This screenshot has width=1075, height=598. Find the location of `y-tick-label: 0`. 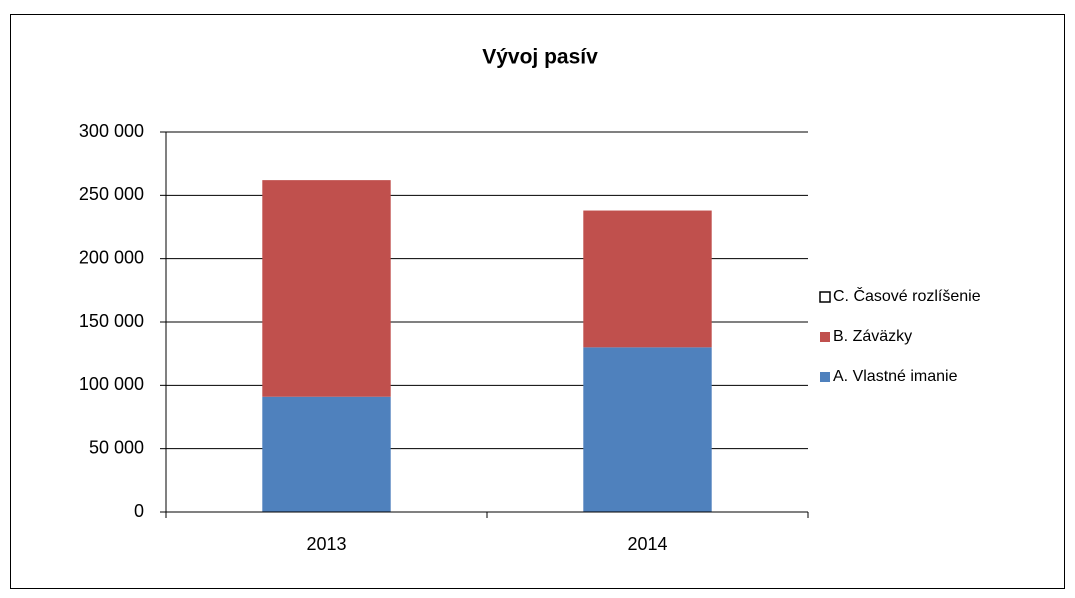

y-tick-label: 0 is located at coordinates (139, 511).